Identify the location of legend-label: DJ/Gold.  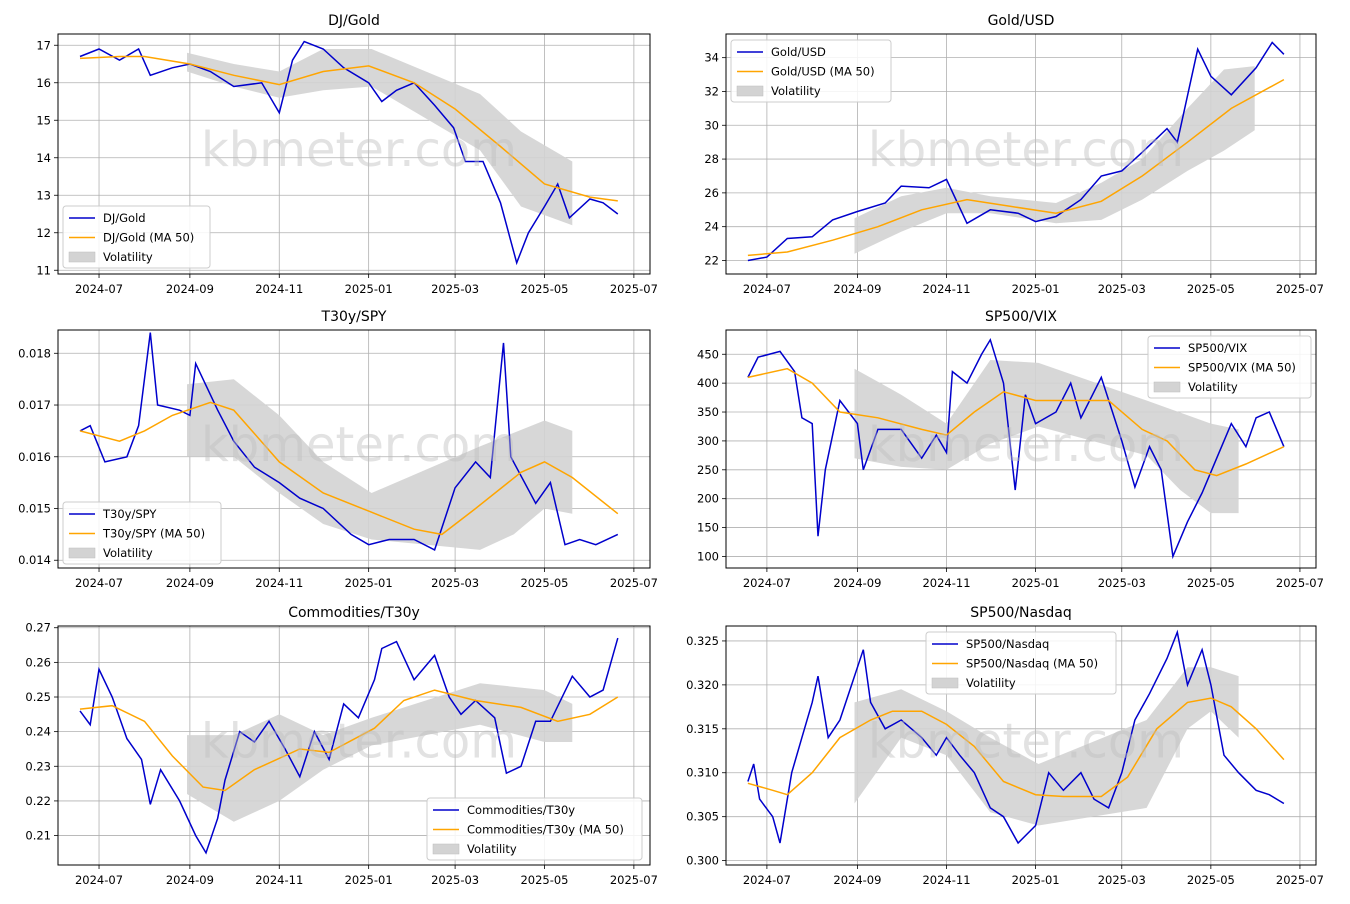
(124, 218).